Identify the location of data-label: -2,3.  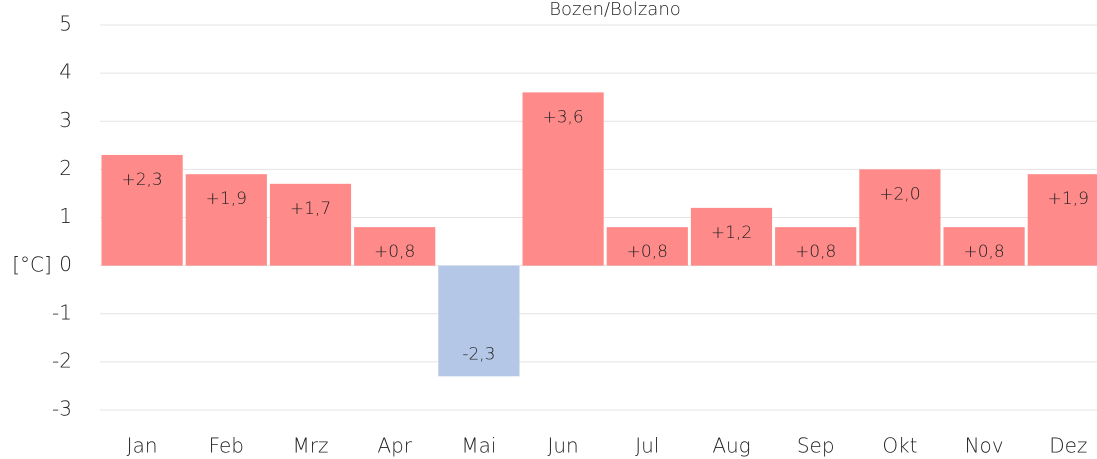
(478, 354).